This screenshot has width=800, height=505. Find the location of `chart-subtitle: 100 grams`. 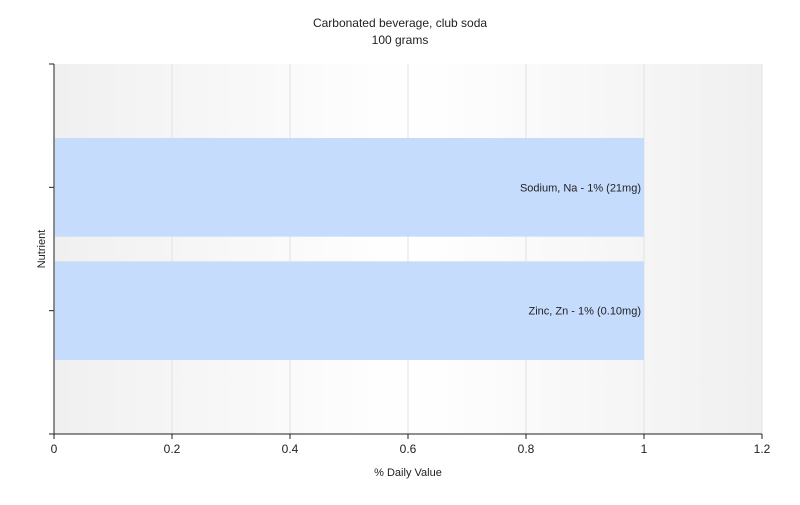

chart-subtitle: 100 grams is located at coordinates (400, 40).